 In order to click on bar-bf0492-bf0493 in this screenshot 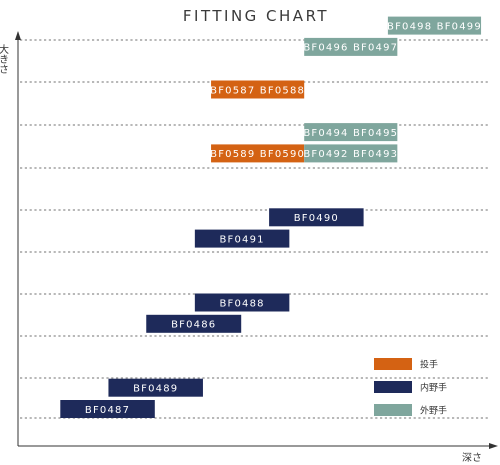, I will do `click(351, 153)`.